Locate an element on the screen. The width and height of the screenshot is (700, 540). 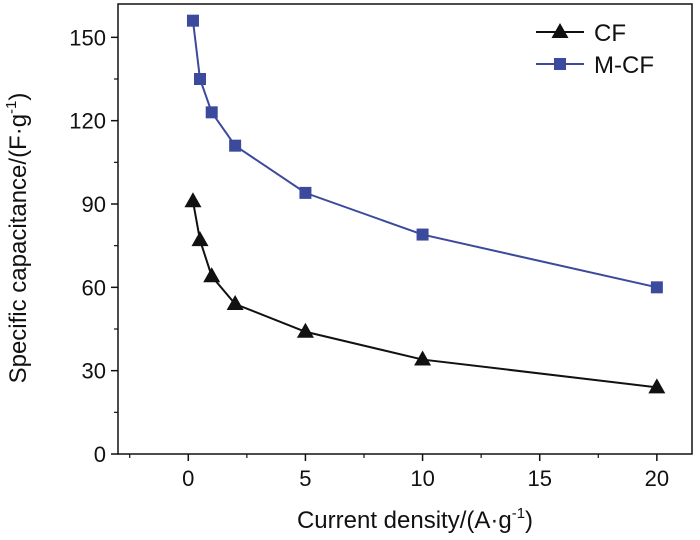
x-tick-label: 5 is located at coordinates (305, 478).